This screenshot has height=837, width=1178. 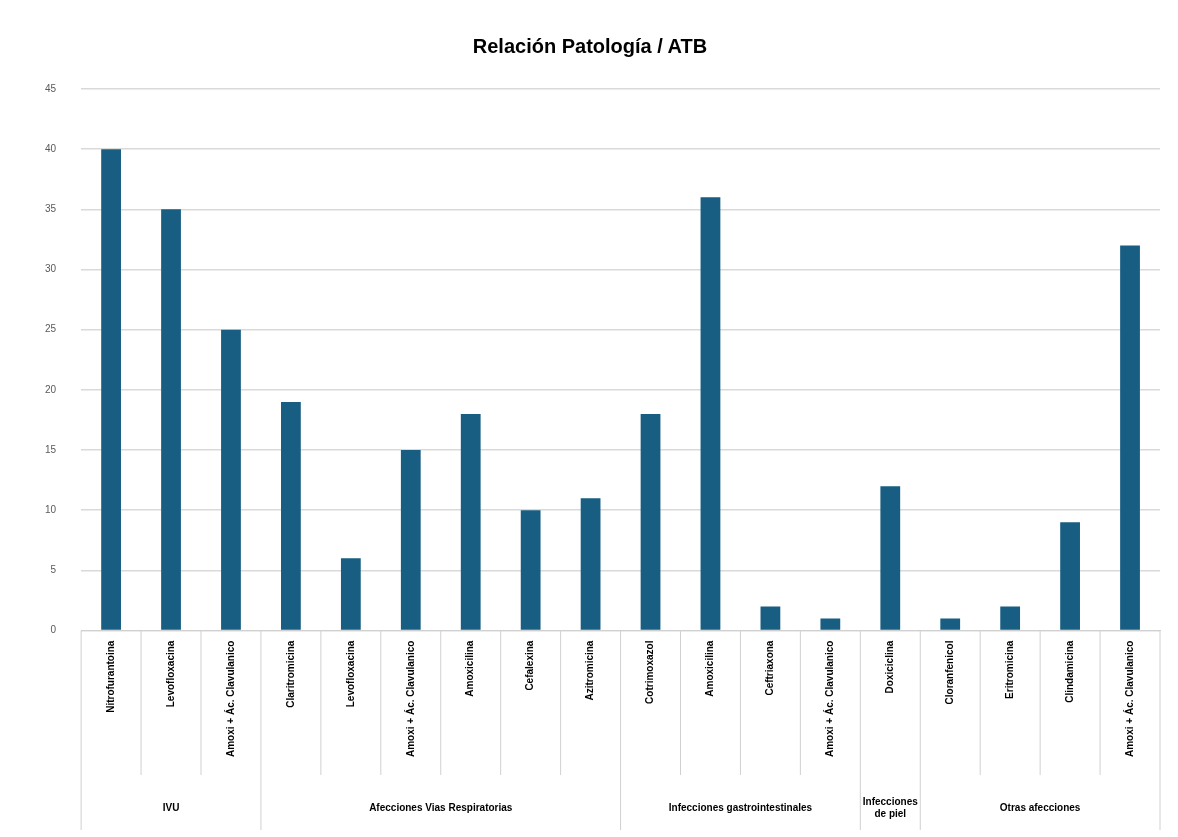 I want to click on x-tick-label: Cloranfenicol, so click(x=949, y=672).